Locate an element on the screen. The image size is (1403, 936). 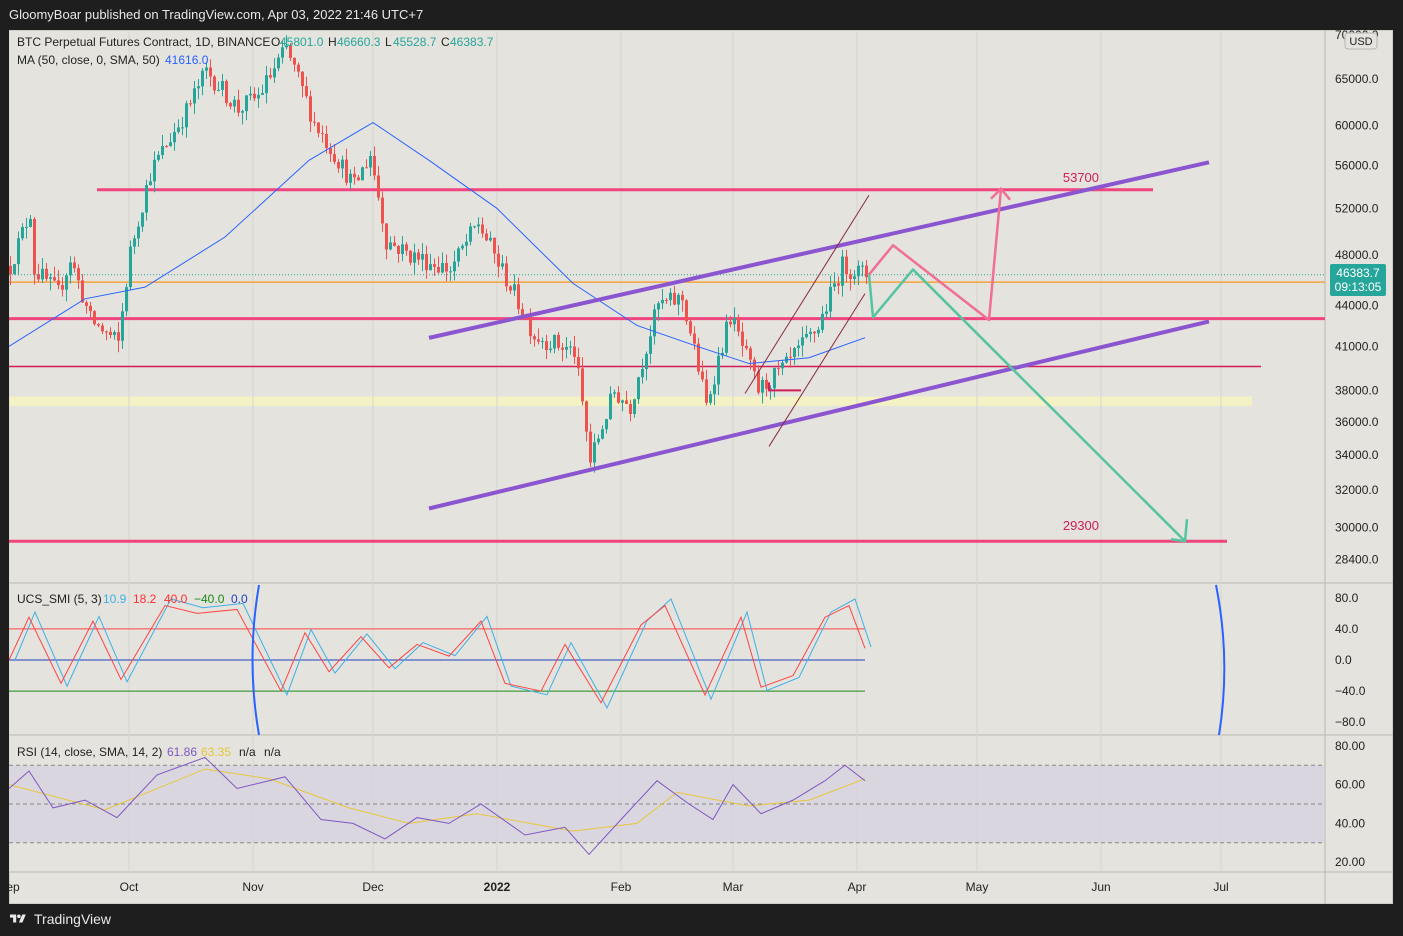
channel-lower-line is located at coordinates (819, 415).